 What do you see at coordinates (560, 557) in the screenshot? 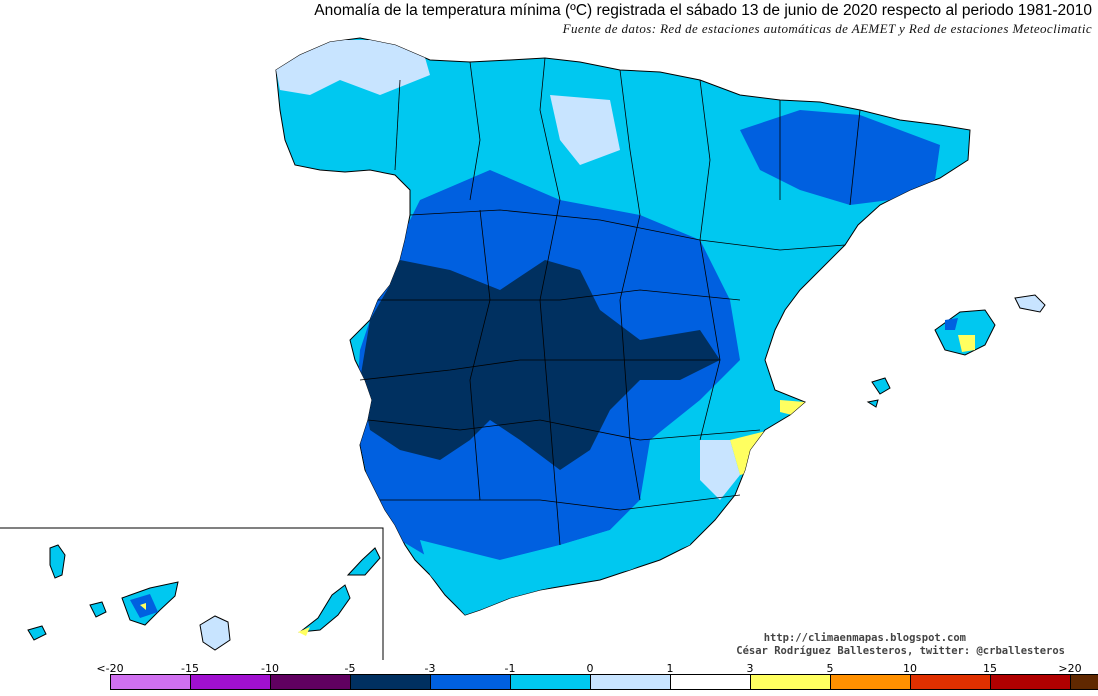
I see `anomaly-zone-cyan` at bounding box center [560, 557].